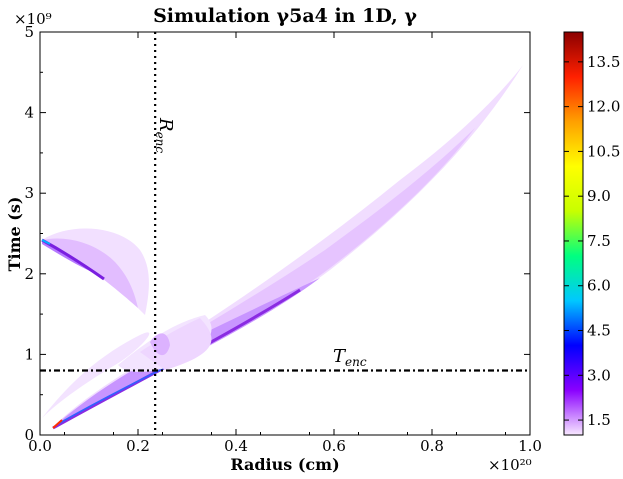 This screenshot has width=623, height=479. I want to click on shell-front-hot, so click(57, 424).